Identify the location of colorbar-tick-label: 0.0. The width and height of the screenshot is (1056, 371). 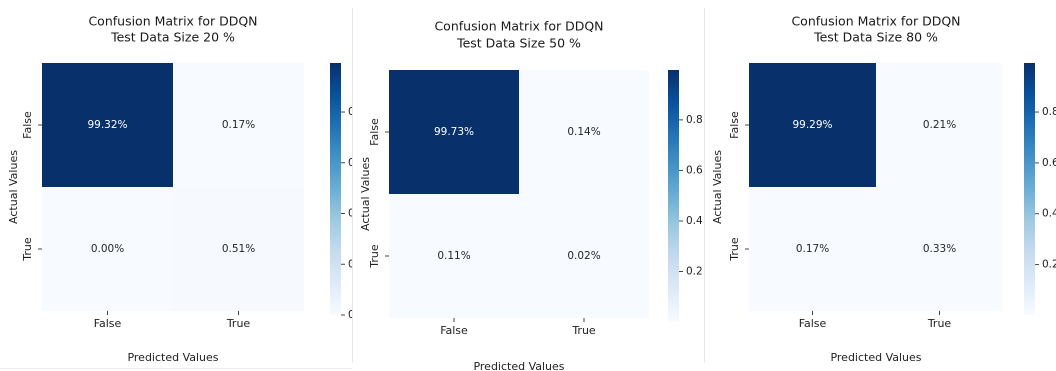
(350, 315).